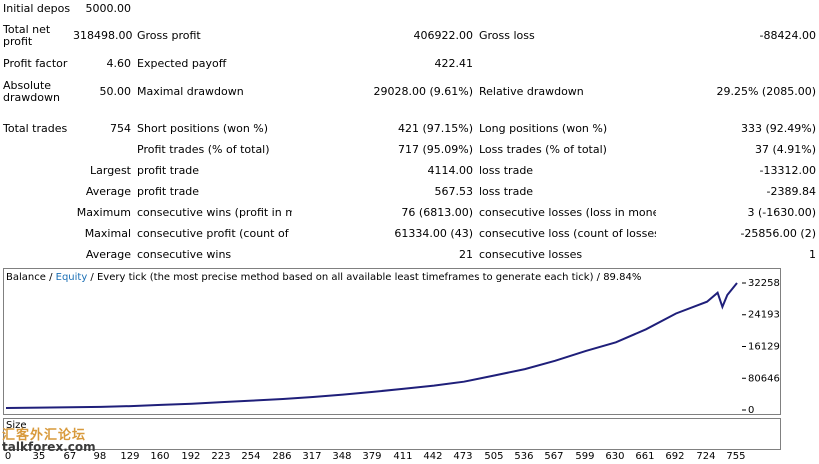  I want to click on x-tick-label: 692, so click(675, 456).